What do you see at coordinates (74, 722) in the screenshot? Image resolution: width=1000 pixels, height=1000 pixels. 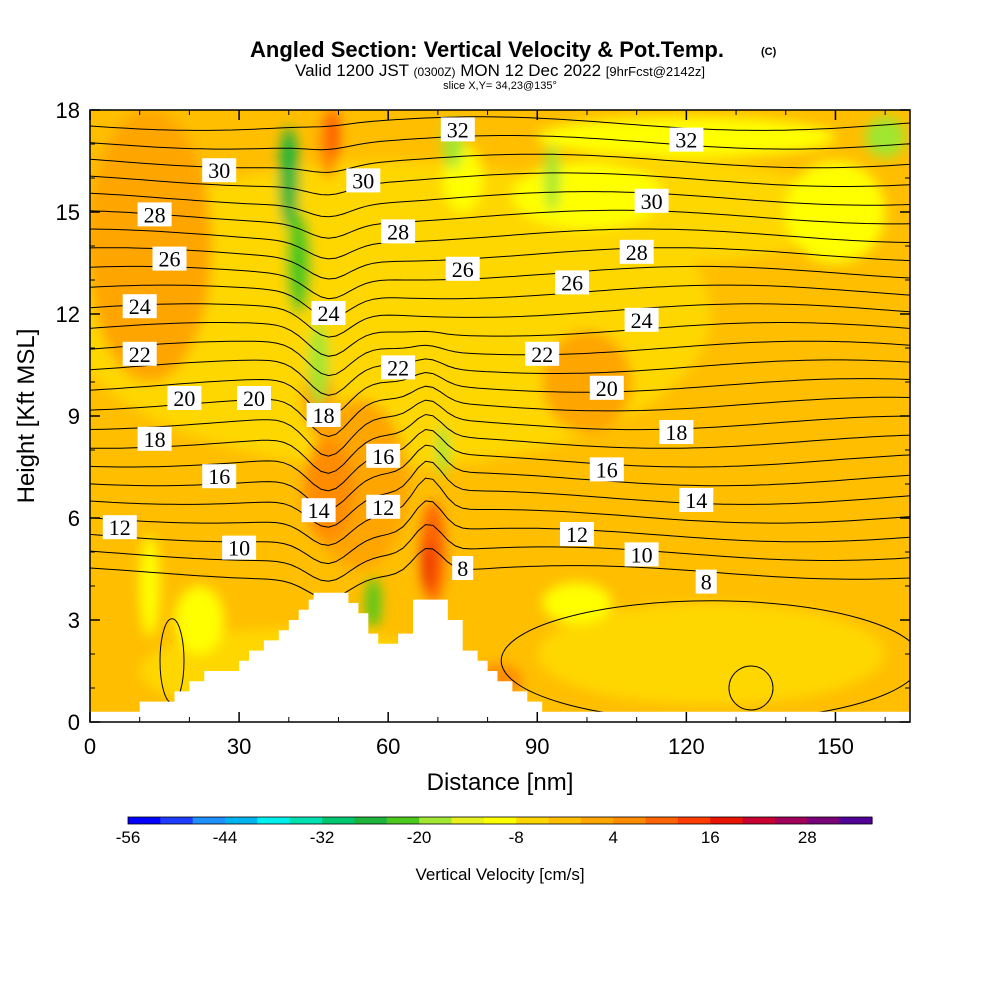 I see `y-tick-label: 0` at bounding box center [74, 722].